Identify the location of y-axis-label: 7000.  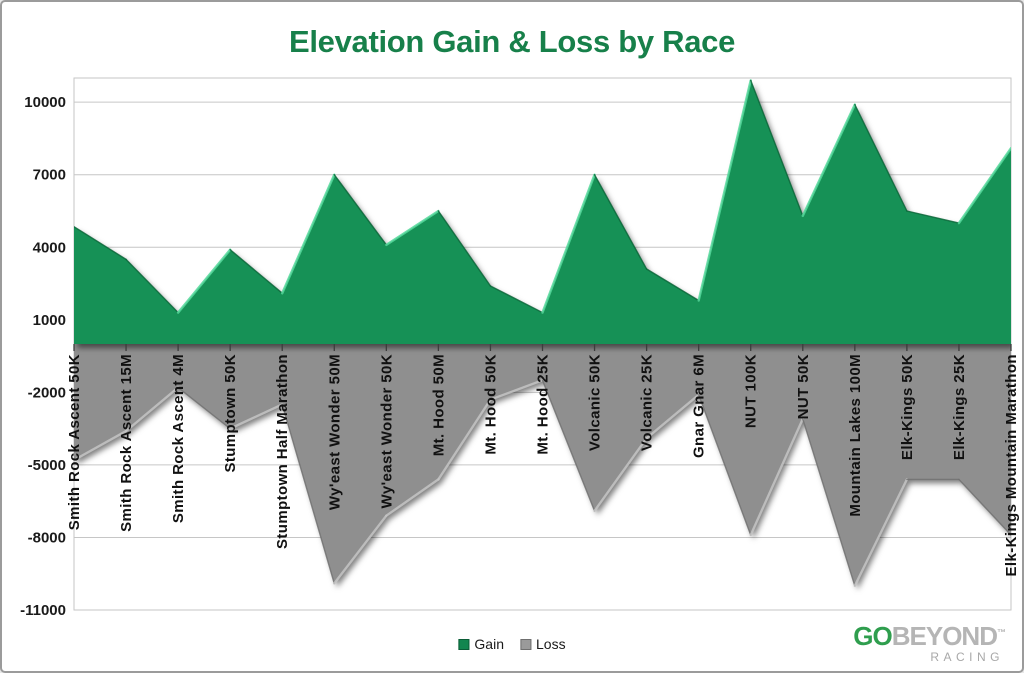
(49, 175).